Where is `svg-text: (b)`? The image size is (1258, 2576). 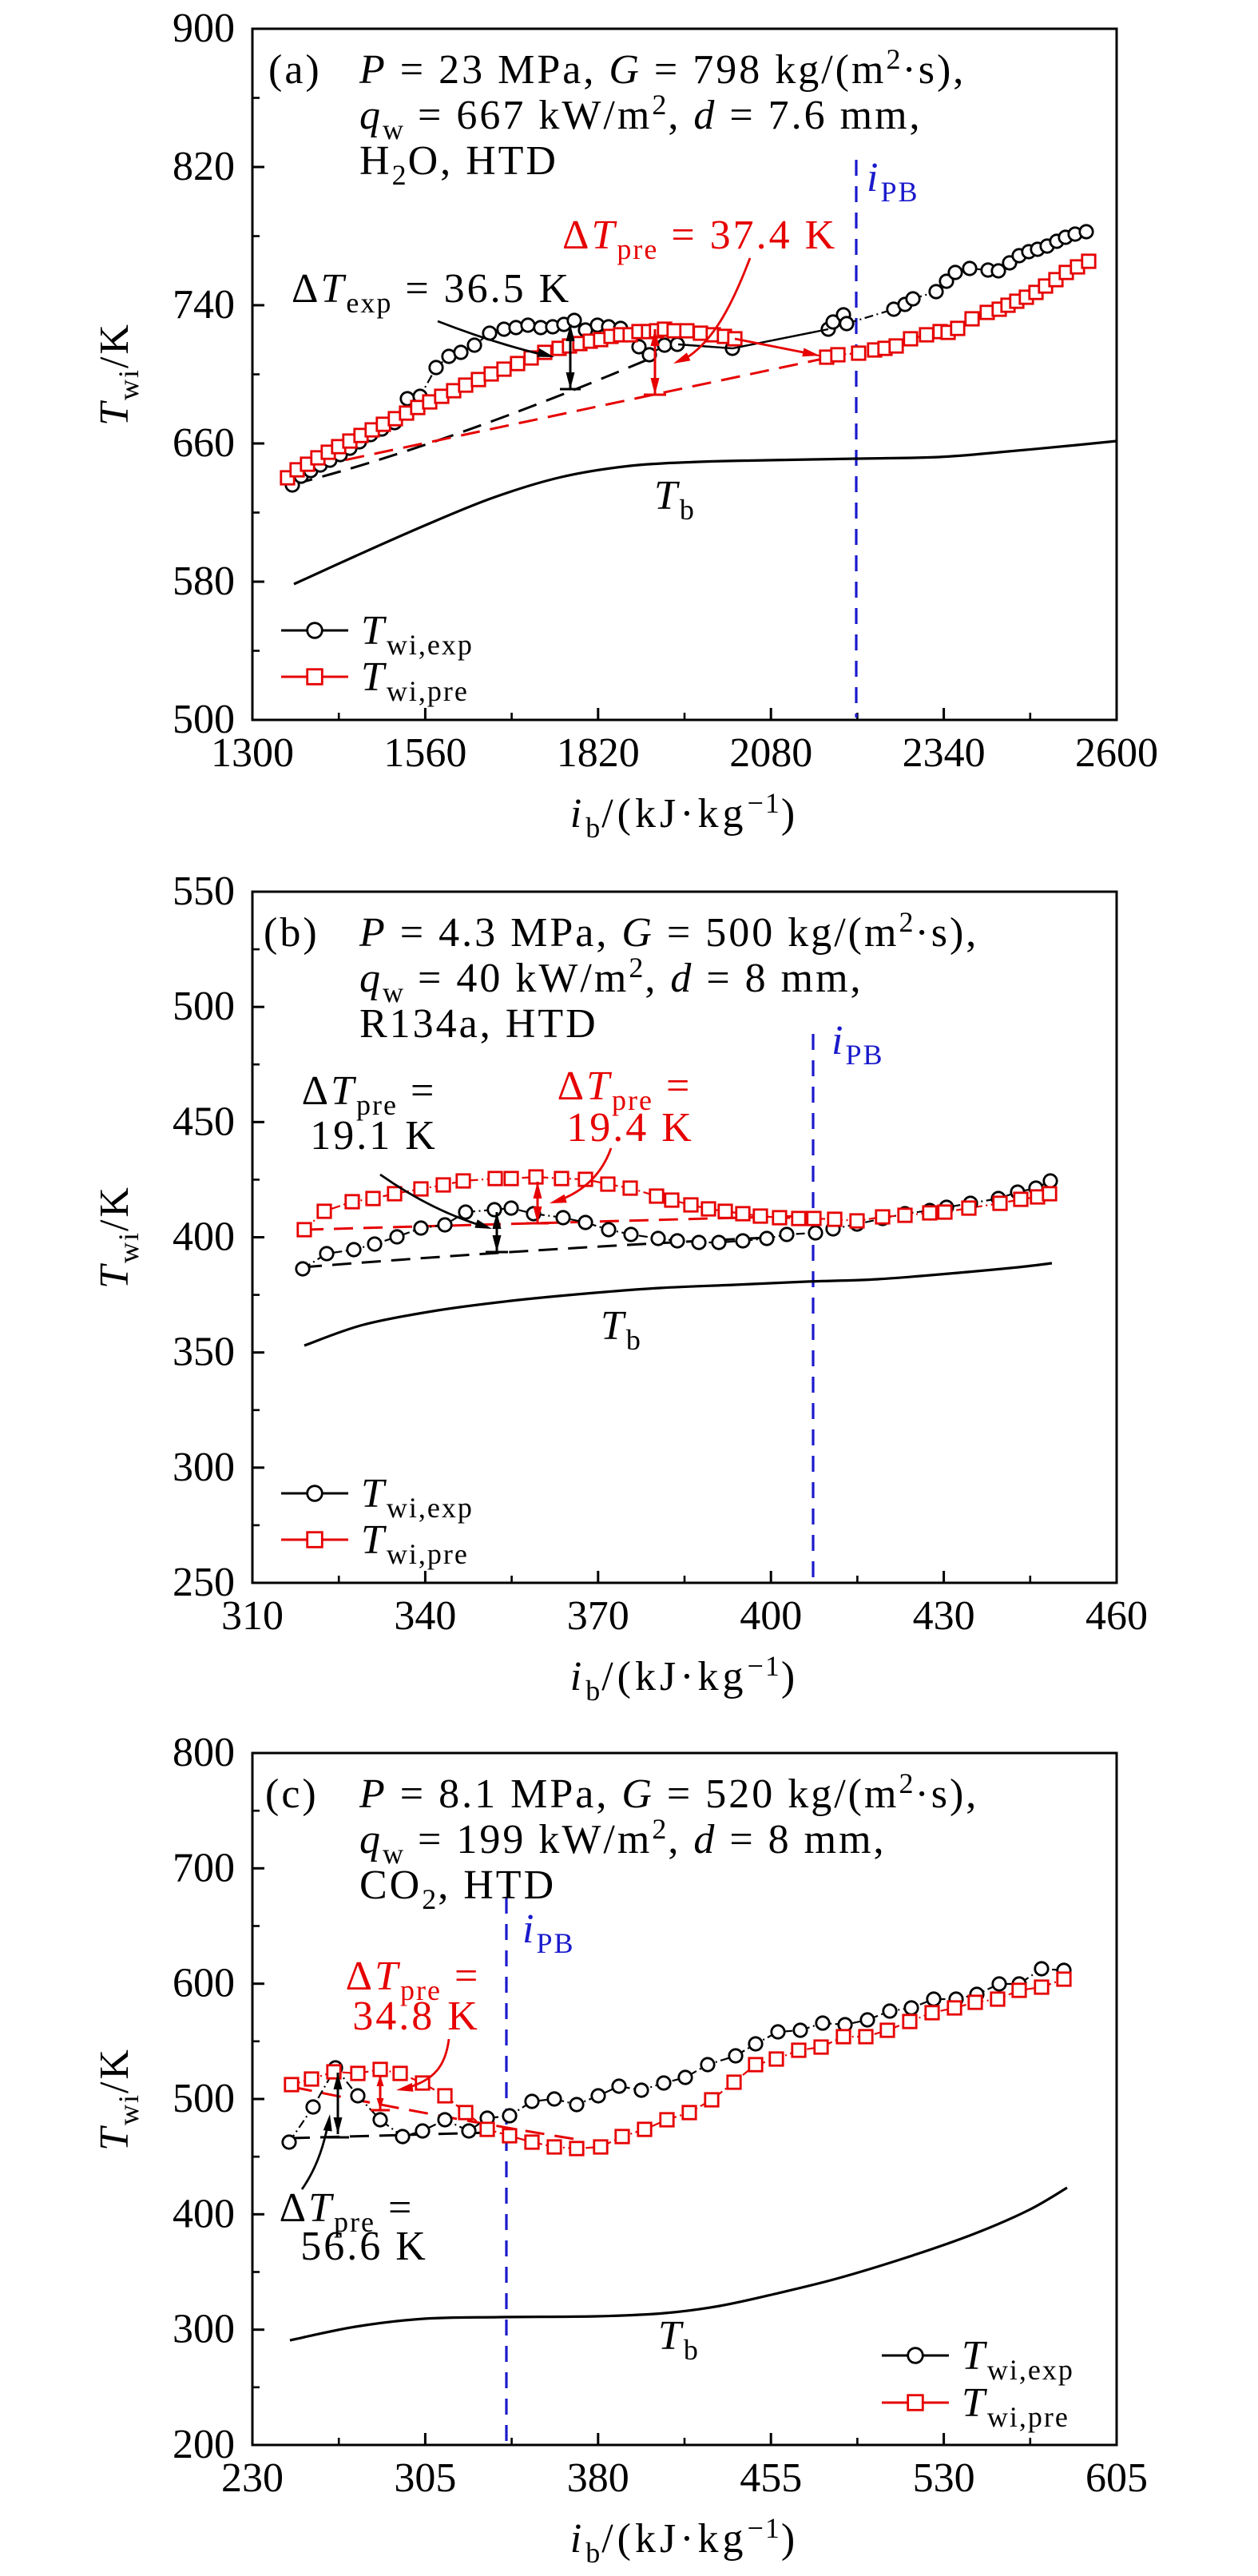
svg-text: (b) is located at coordinates (291, 933).